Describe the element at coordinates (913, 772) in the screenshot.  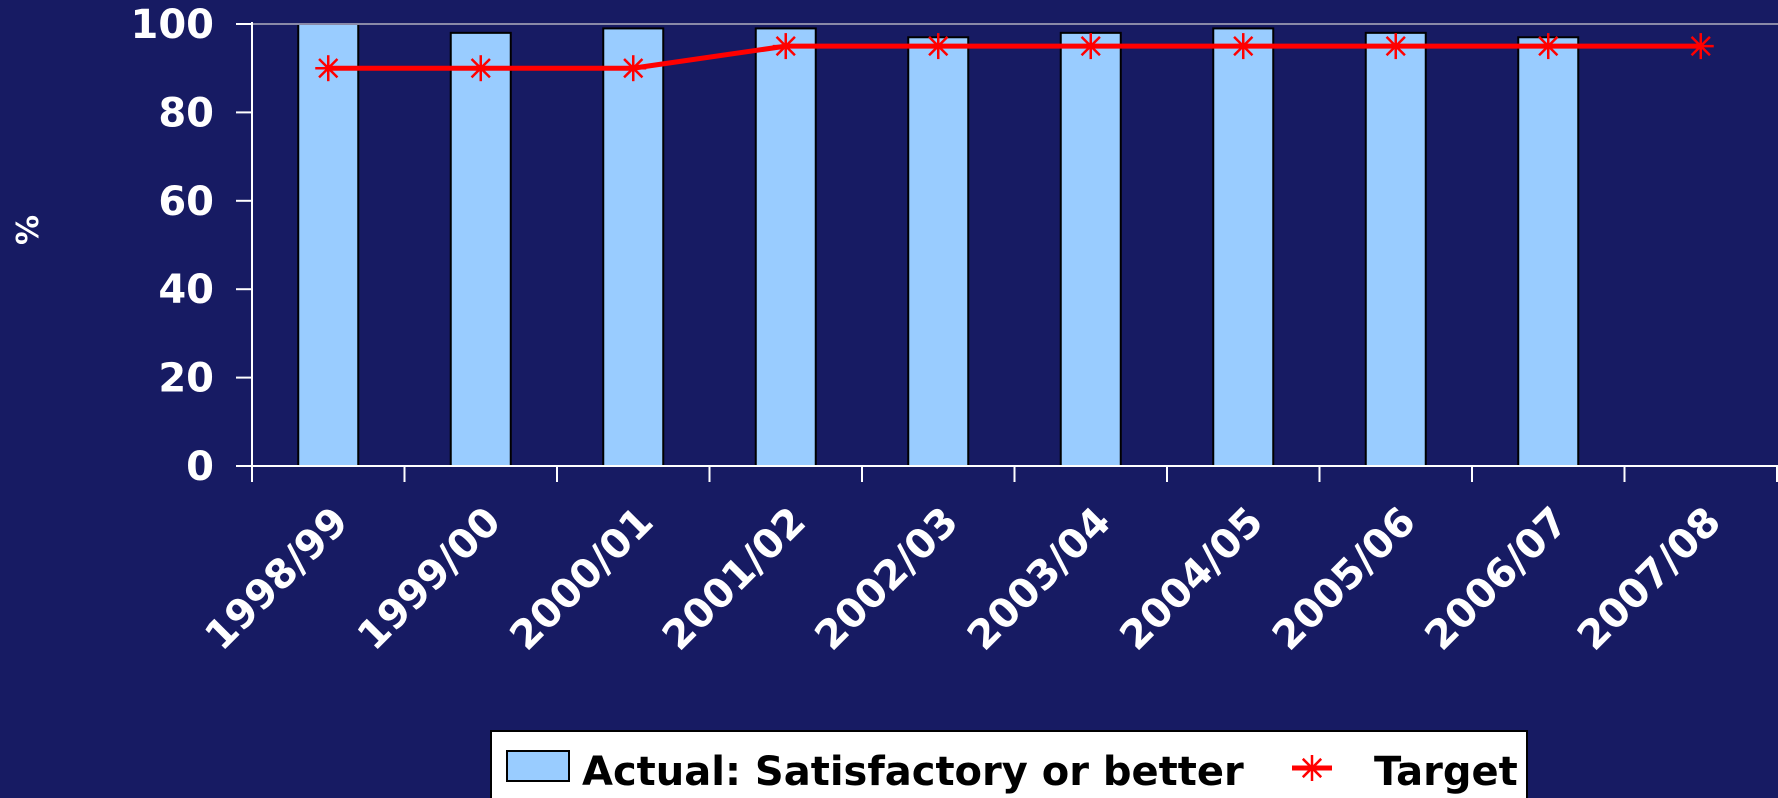
I see `legend-label-actual: Actual: Satisfactory or better` at that location.